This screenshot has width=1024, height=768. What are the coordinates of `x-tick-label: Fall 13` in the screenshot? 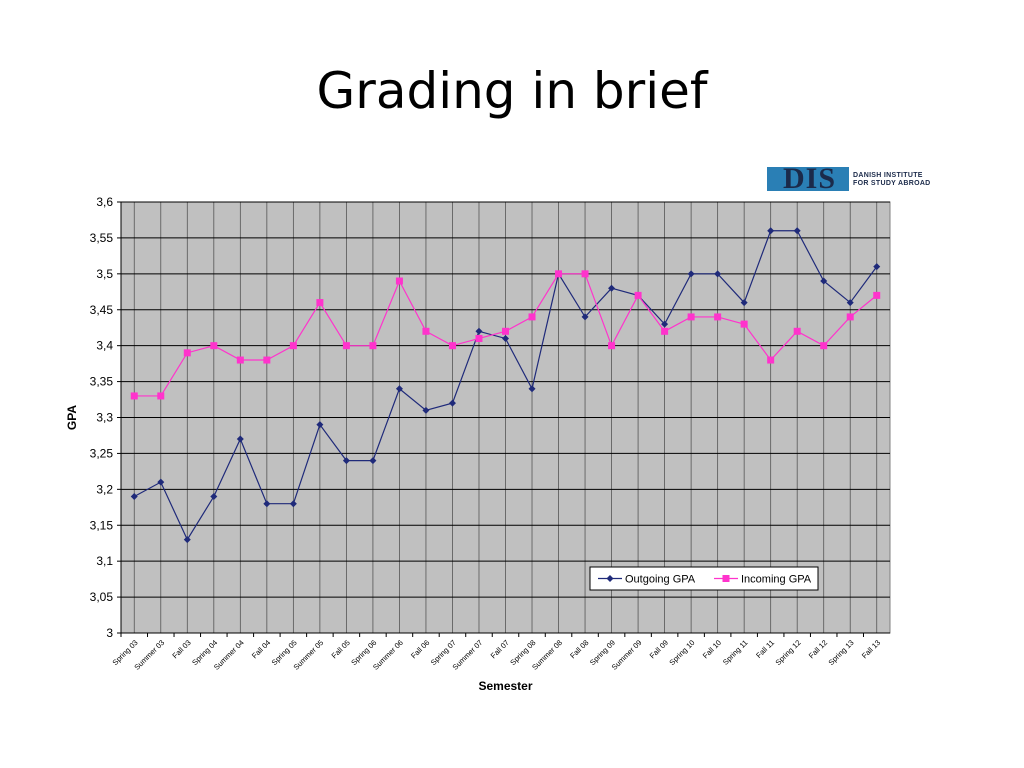 It's located at (871, 649).